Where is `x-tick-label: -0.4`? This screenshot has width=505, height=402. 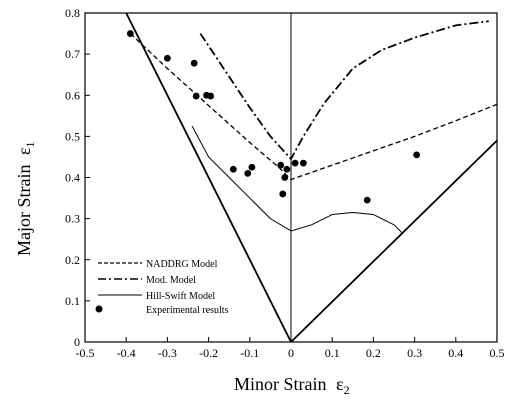 x-tick-label: -0.4 is located at coordinates (126, 353).